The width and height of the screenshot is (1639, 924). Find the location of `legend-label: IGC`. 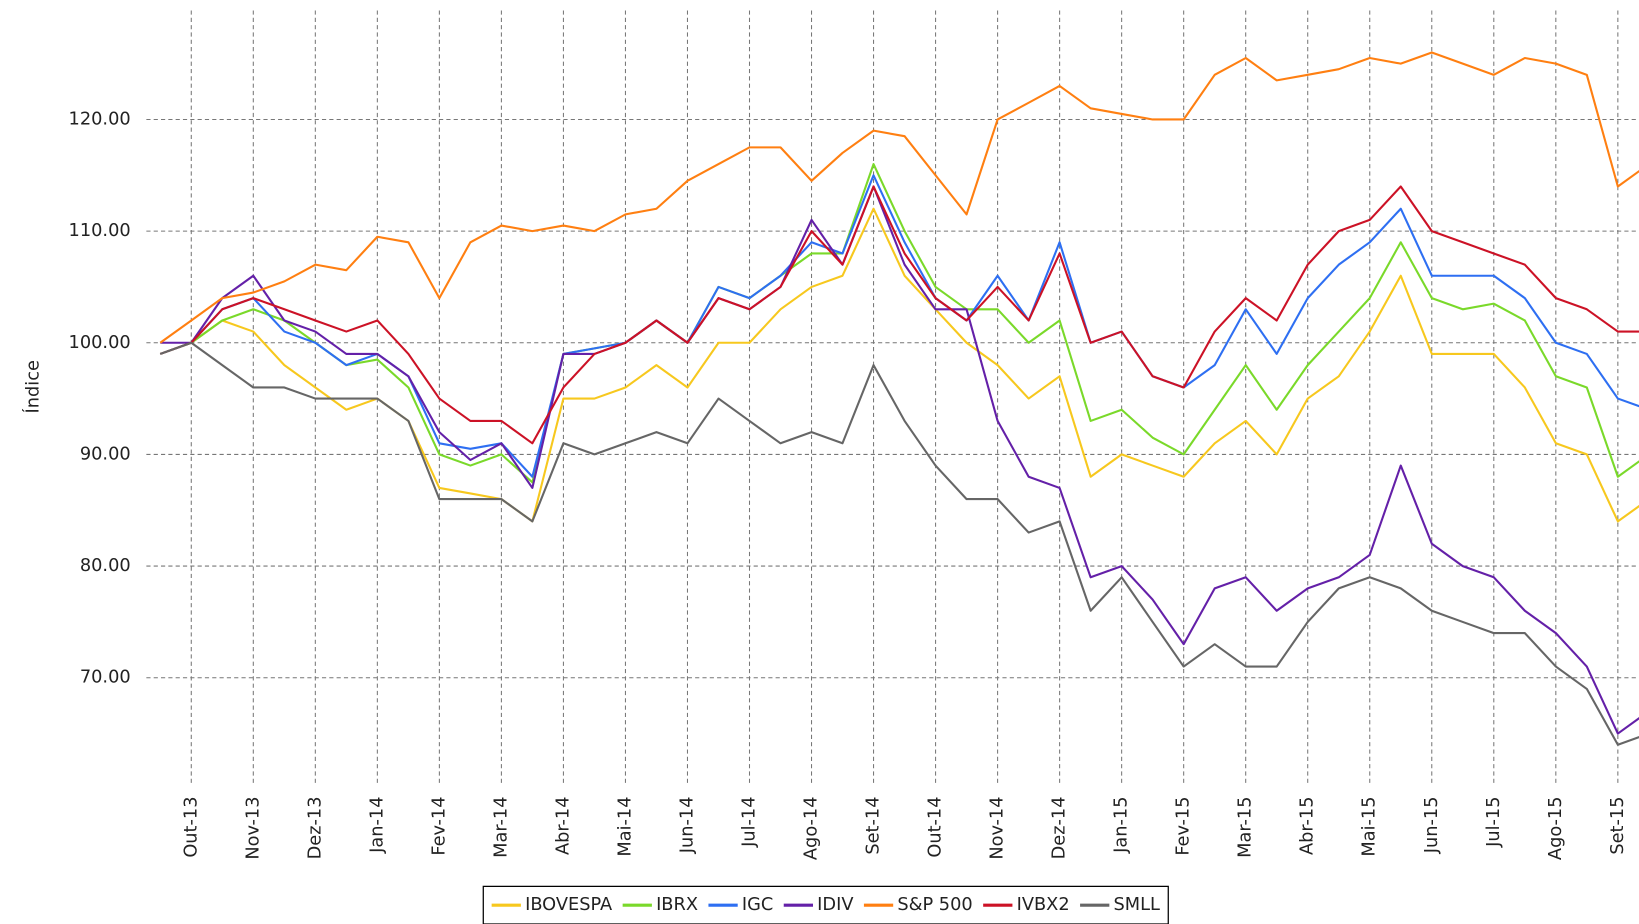

legend-label: IGC is located at coordinates (757, 905).